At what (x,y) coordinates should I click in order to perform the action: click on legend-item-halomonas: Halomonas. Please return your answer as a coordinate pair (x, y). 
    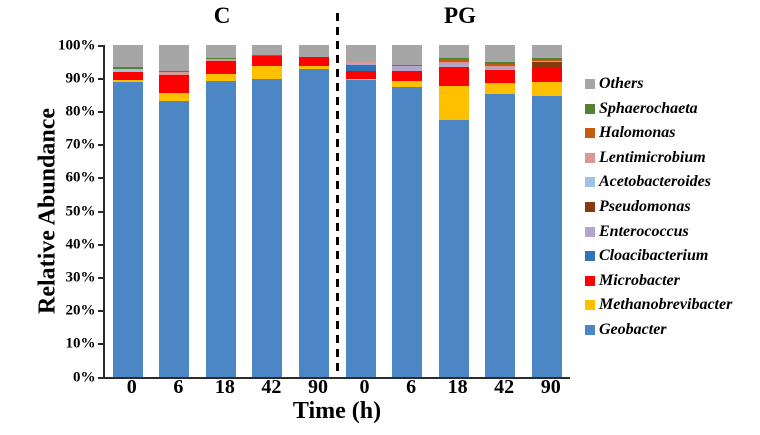
    Looking at the image, I should click on (630, 133).